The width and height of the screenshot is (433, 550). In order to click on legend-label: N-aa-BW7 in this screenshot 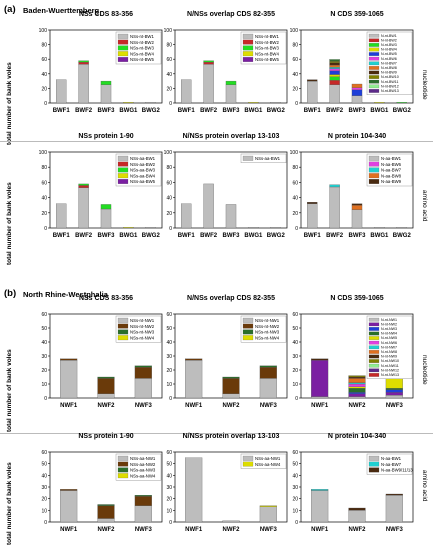, I will do `click(391, 464)`.